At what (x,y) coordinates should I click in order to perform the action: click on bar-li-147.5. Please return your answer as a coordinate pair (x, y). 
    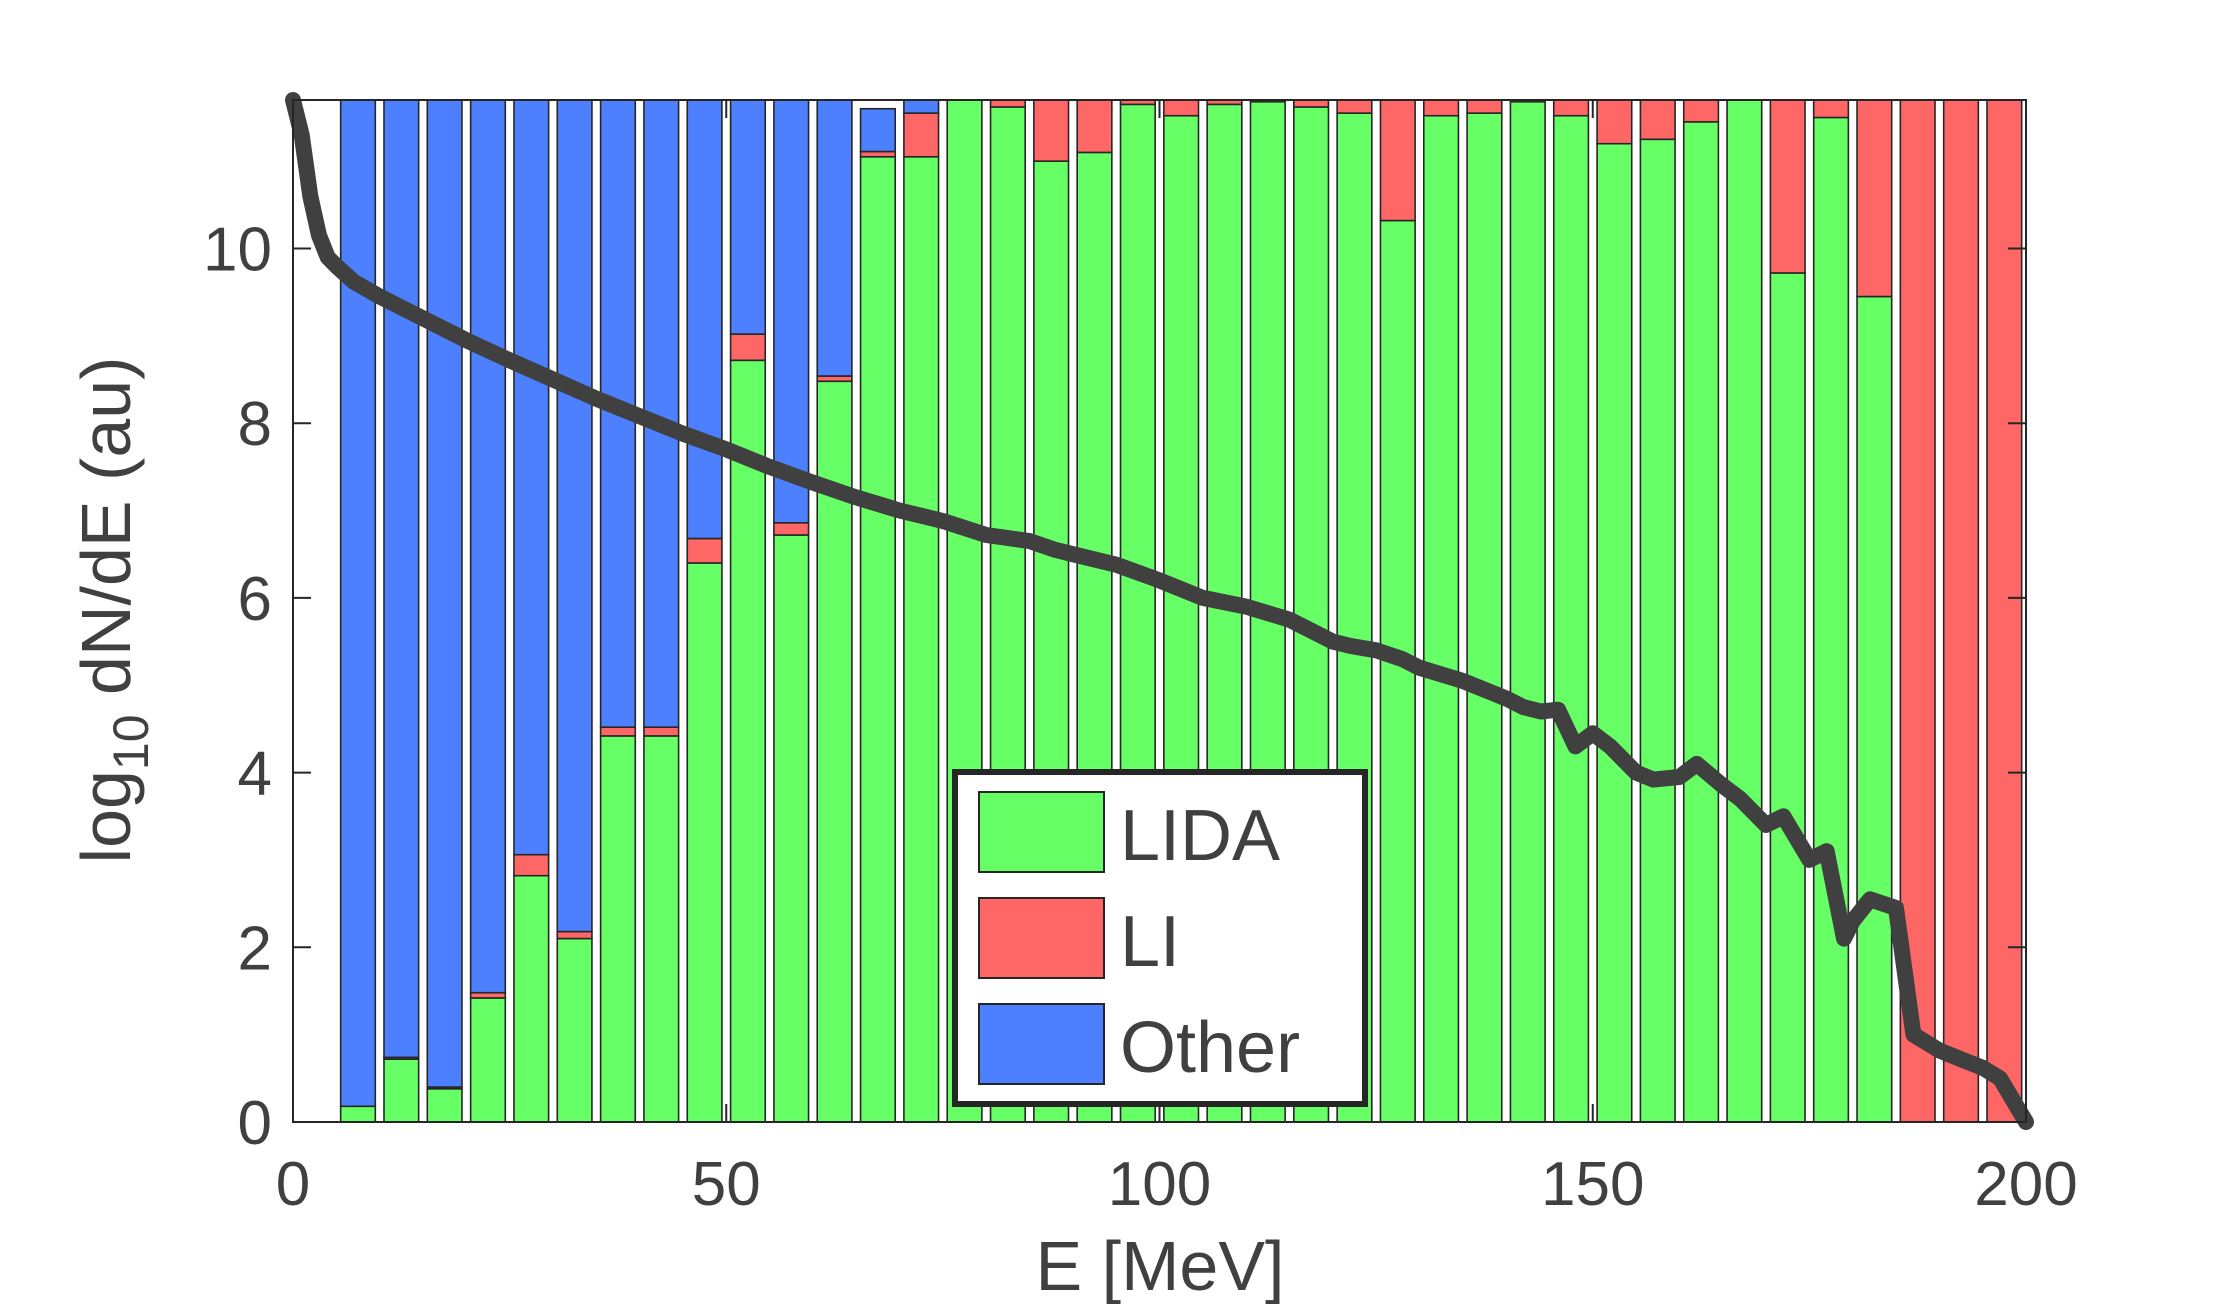
    Looking at the image, I should click on (1571, 108).